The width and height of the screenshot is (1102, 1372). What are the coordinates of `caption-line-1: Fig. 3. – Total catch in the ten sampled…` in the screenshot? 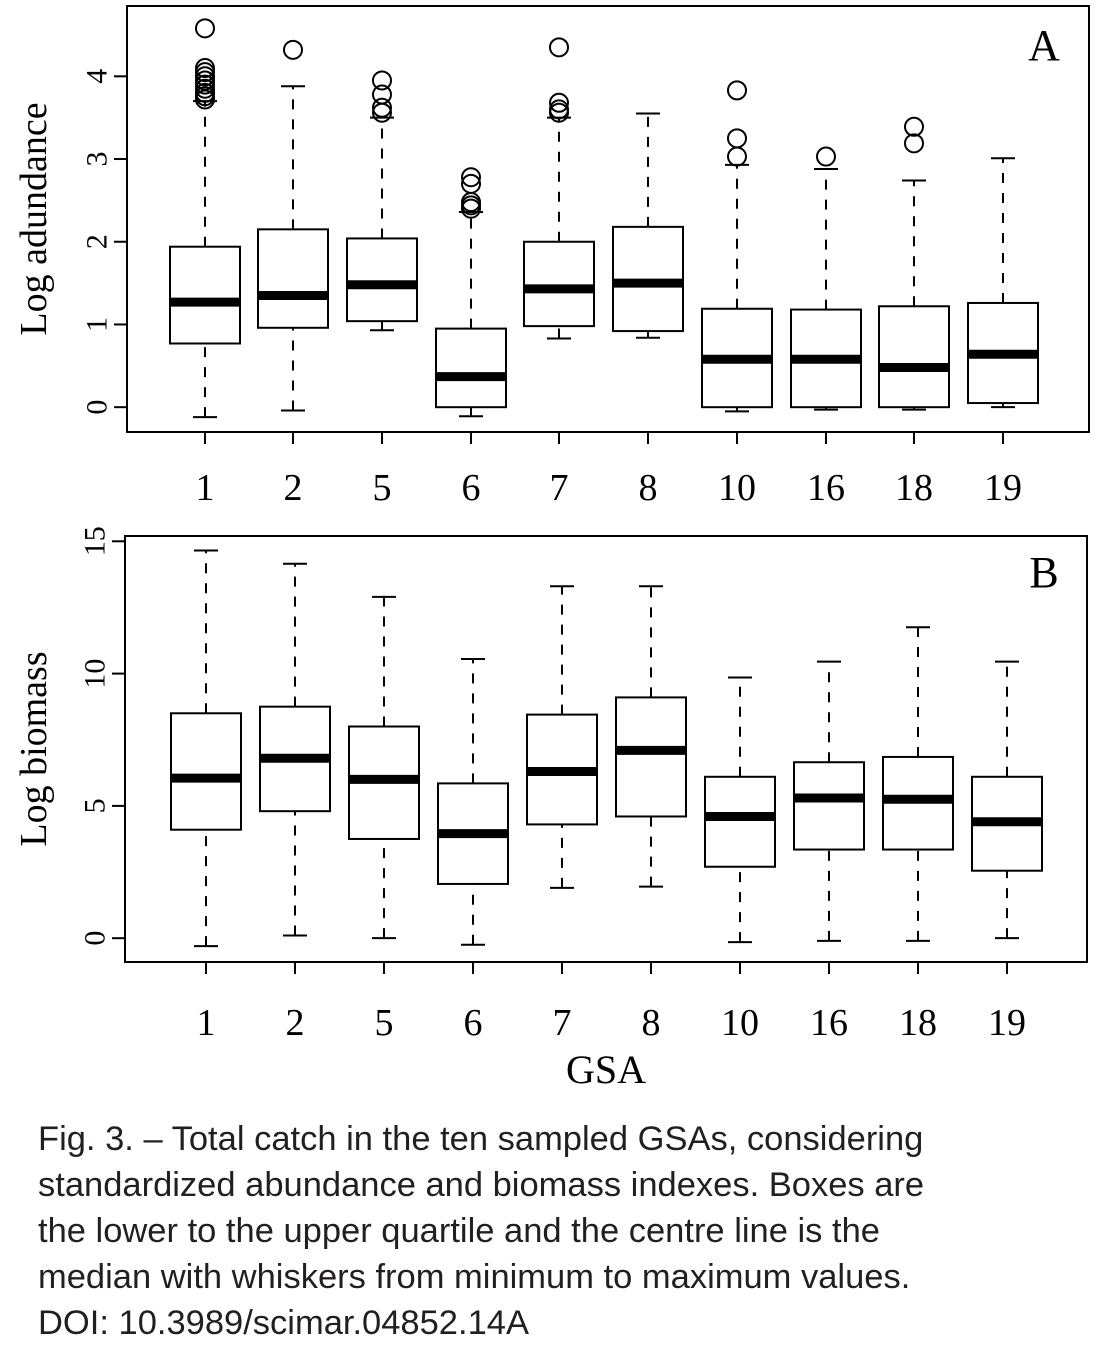 It's located at (481, 1139).